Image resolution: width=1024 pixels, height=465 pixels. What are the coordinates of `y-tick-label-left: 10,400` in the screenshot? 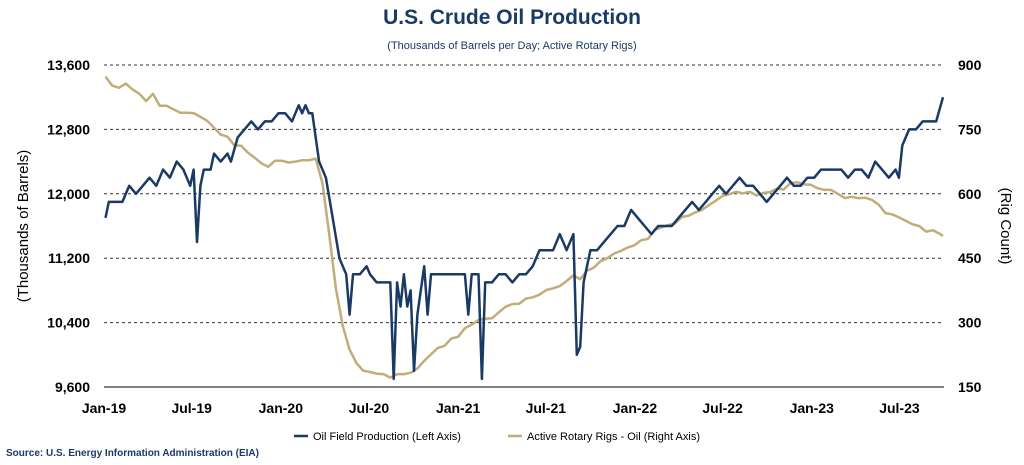 It's located at (68, 323).